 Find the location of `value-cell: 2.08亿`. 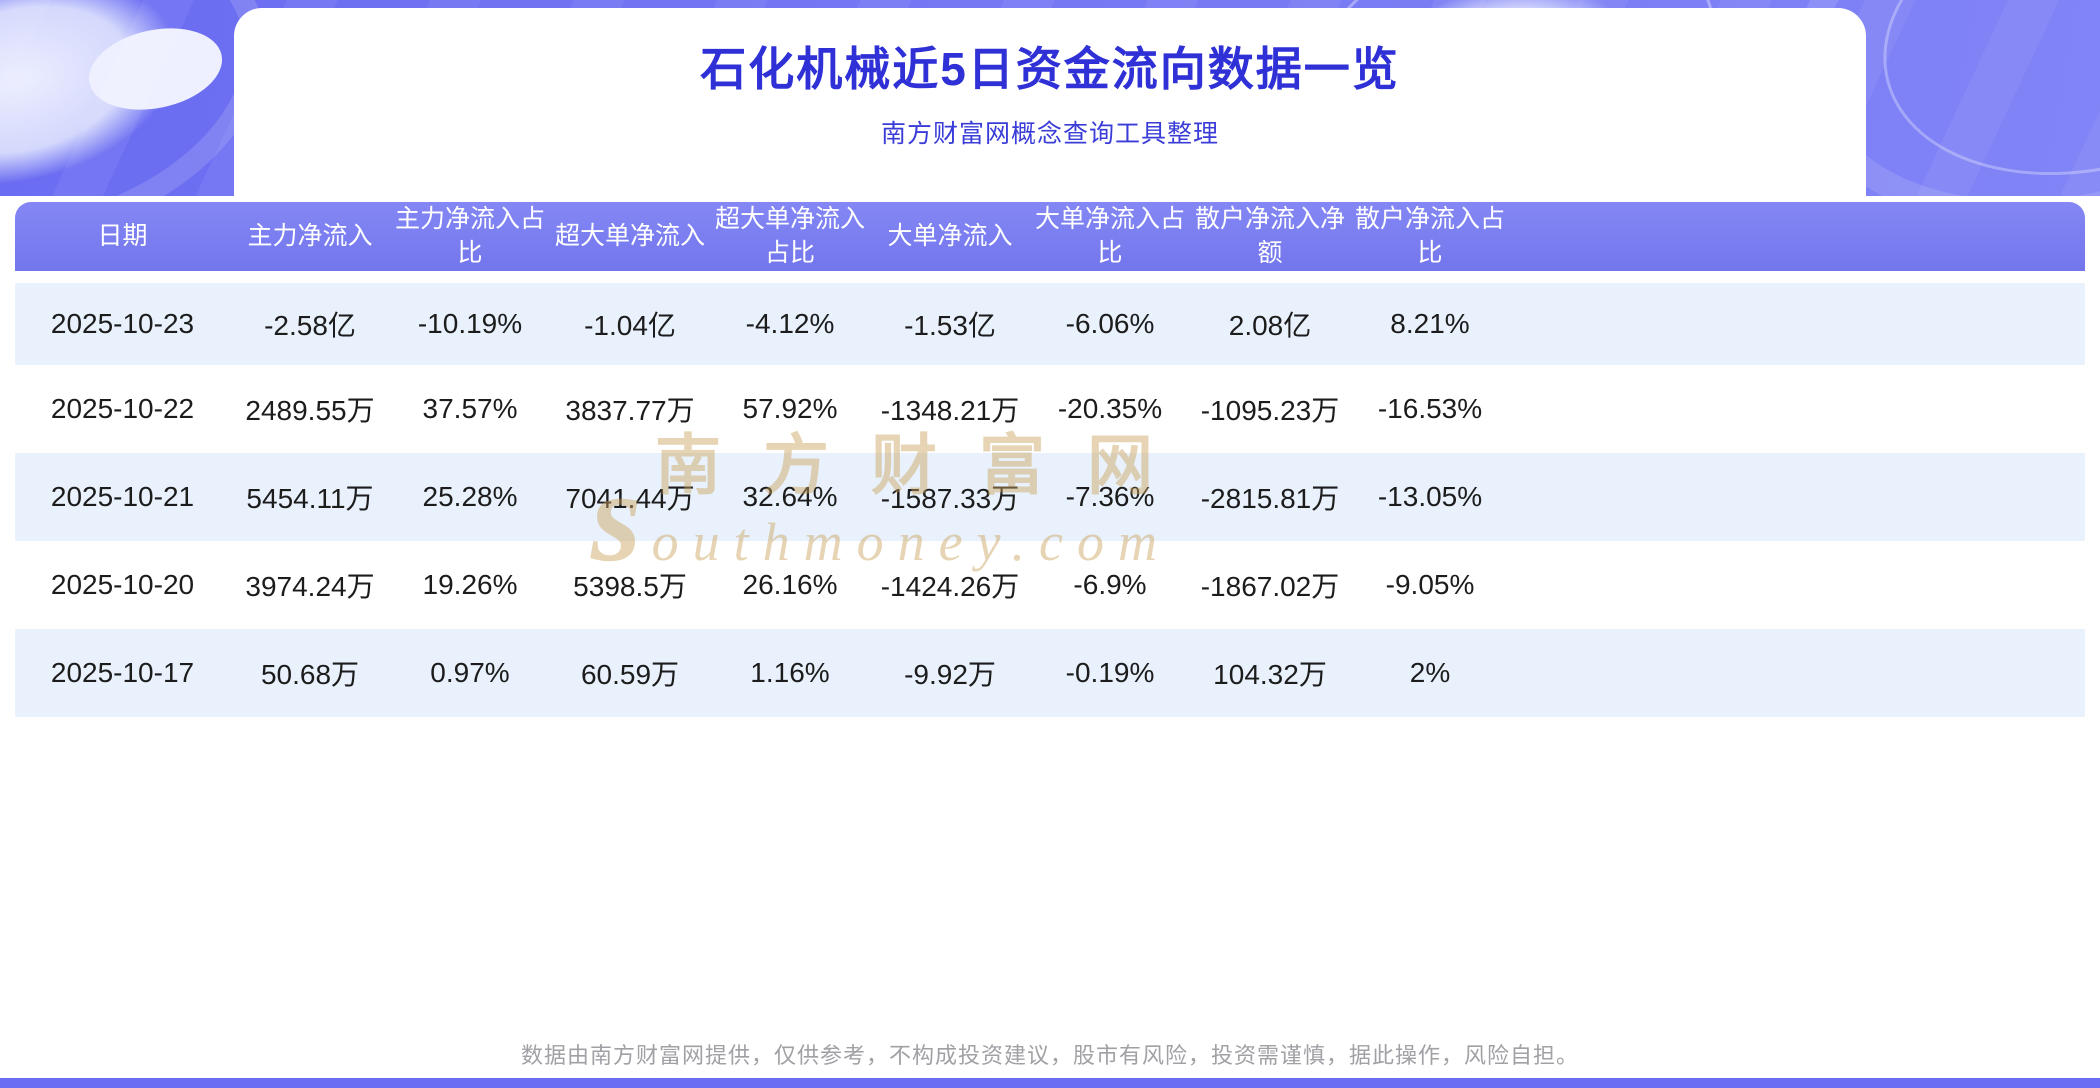

value-cell: 2.08亿 is located at coordinates (1270, 325).